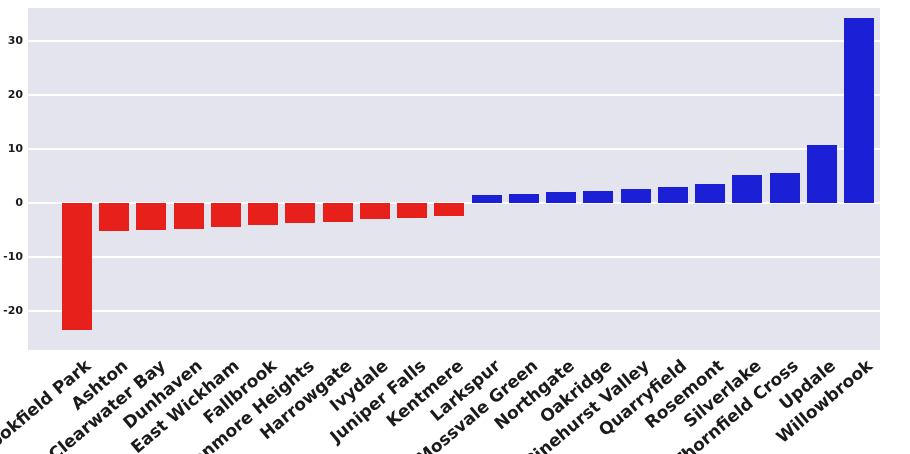 The image size is (910, 454). I want to click on y-tick-label: -10, so click(13, 257).